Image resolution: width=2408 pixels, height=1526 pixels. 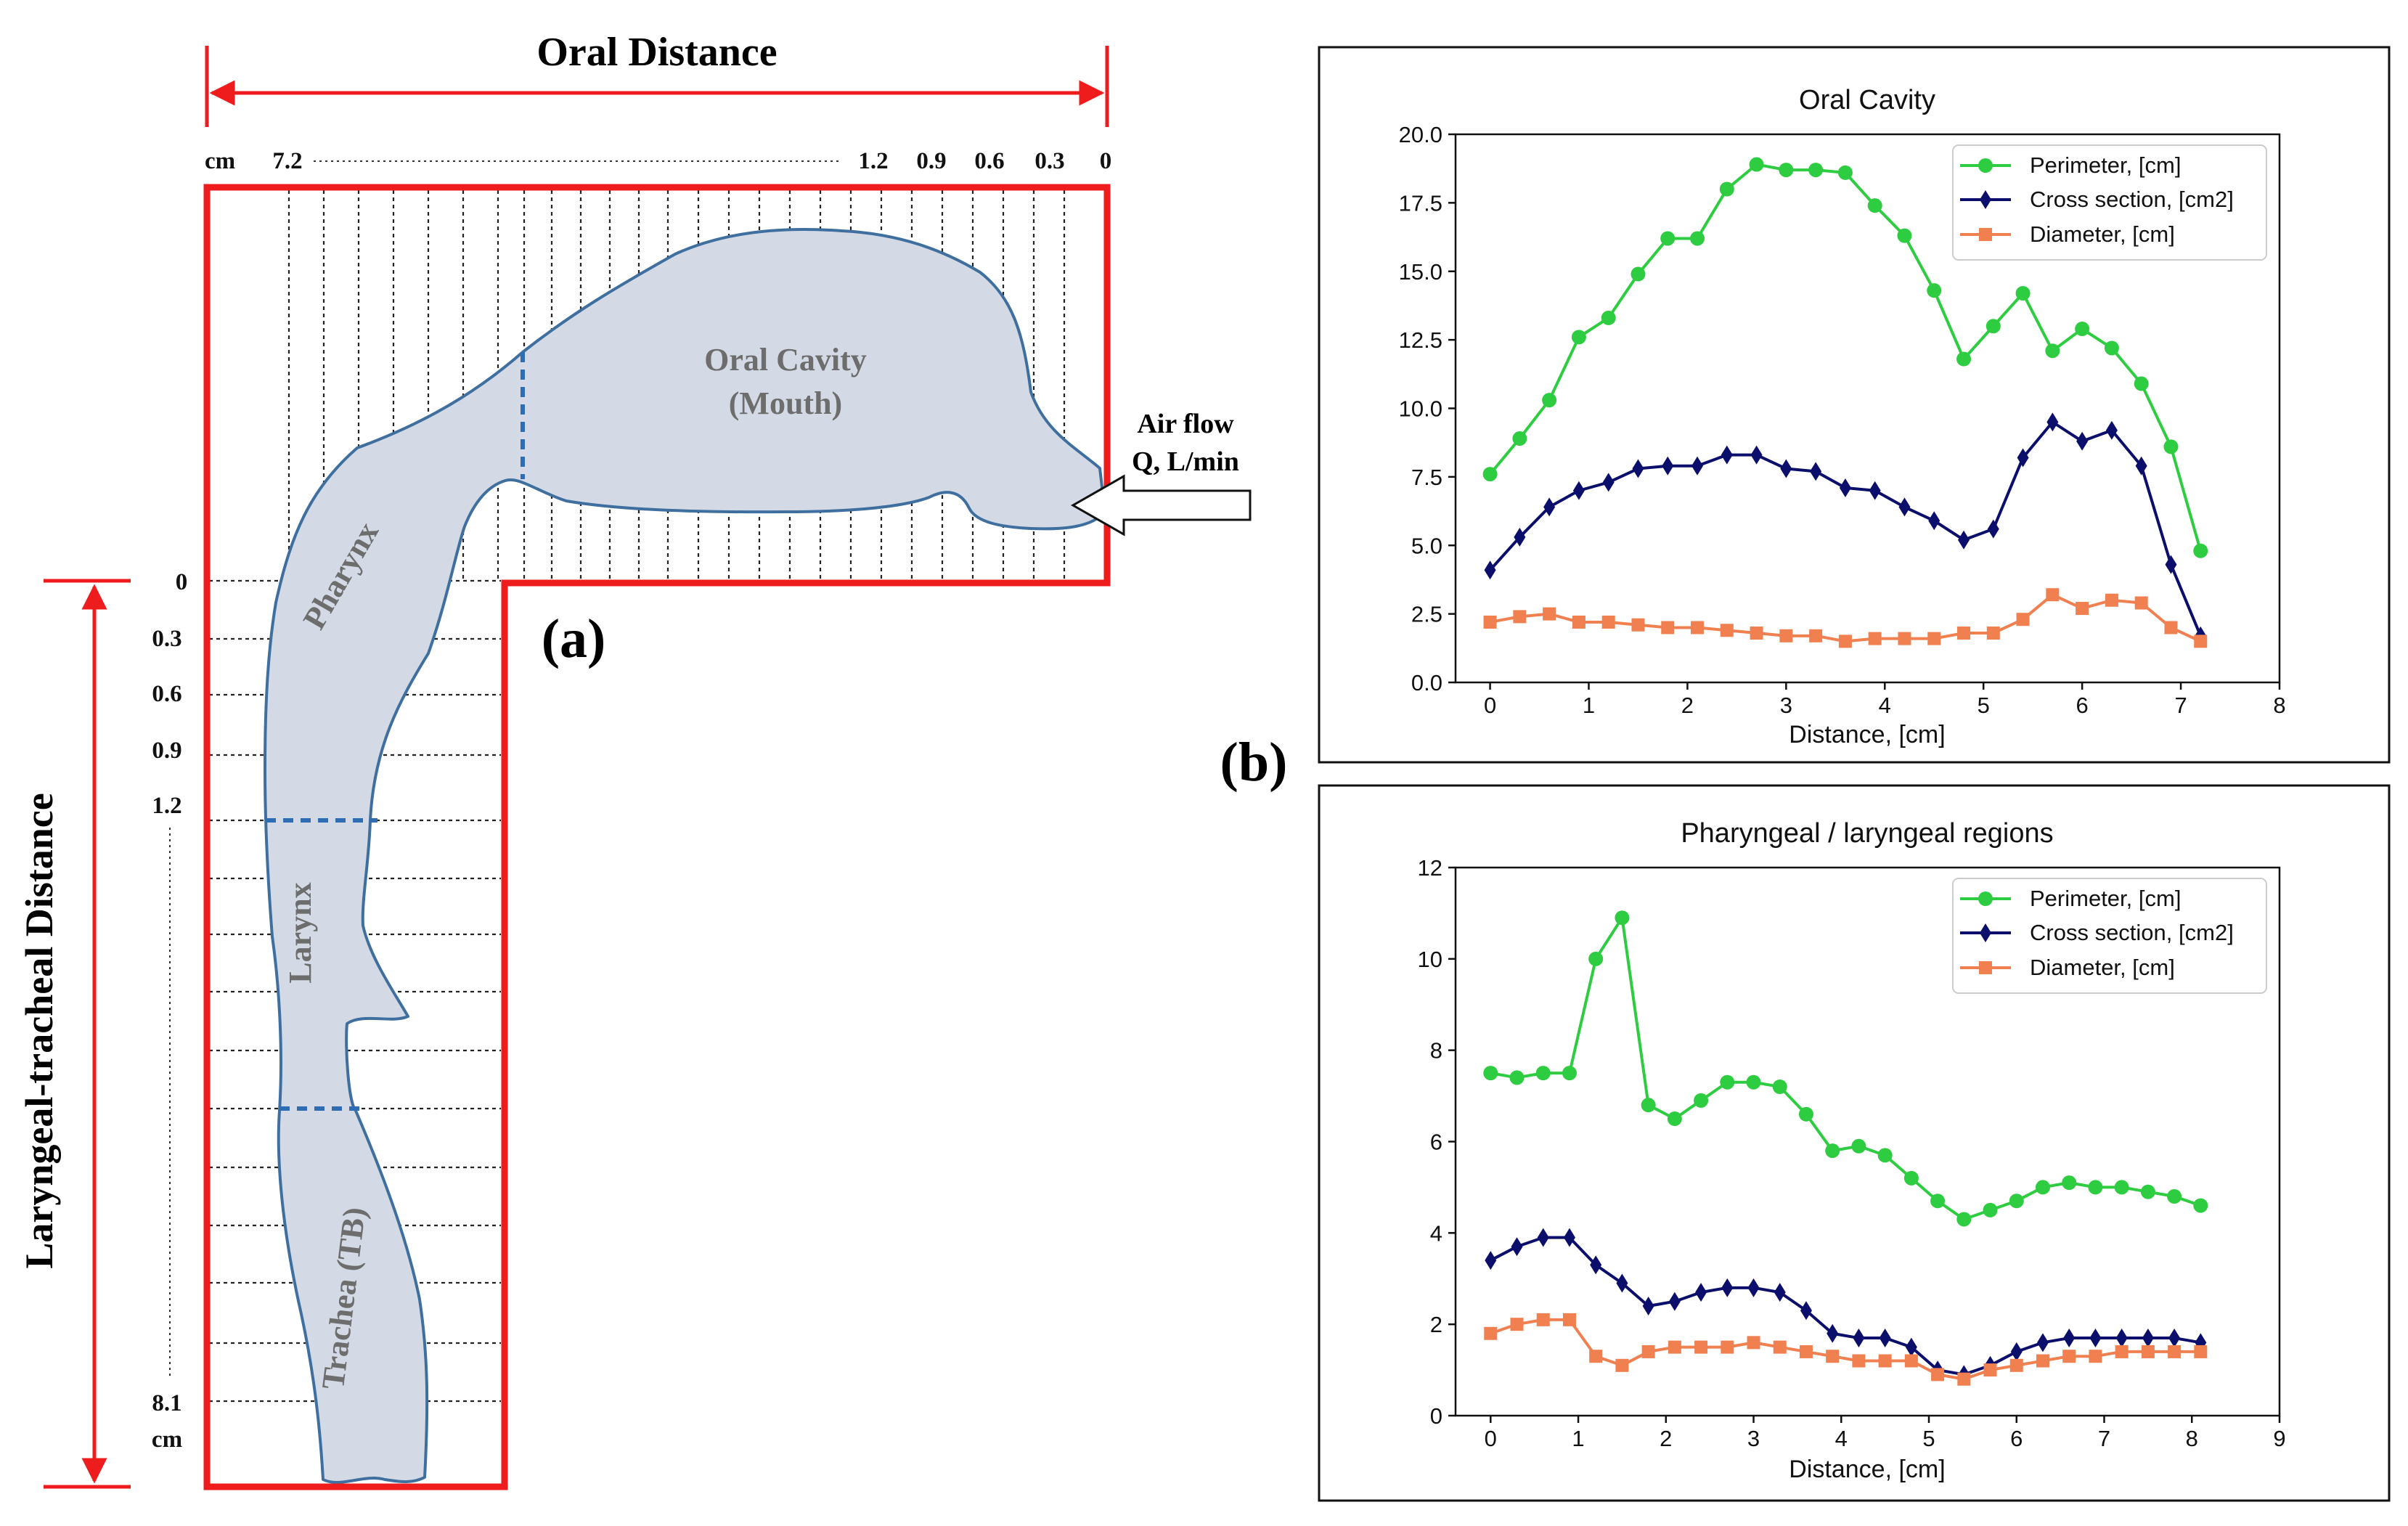 What do you see at coordinates (2279, 705) in the screenshot?
I see `x-tick-label: 8` at bounding box center [2279, 705].